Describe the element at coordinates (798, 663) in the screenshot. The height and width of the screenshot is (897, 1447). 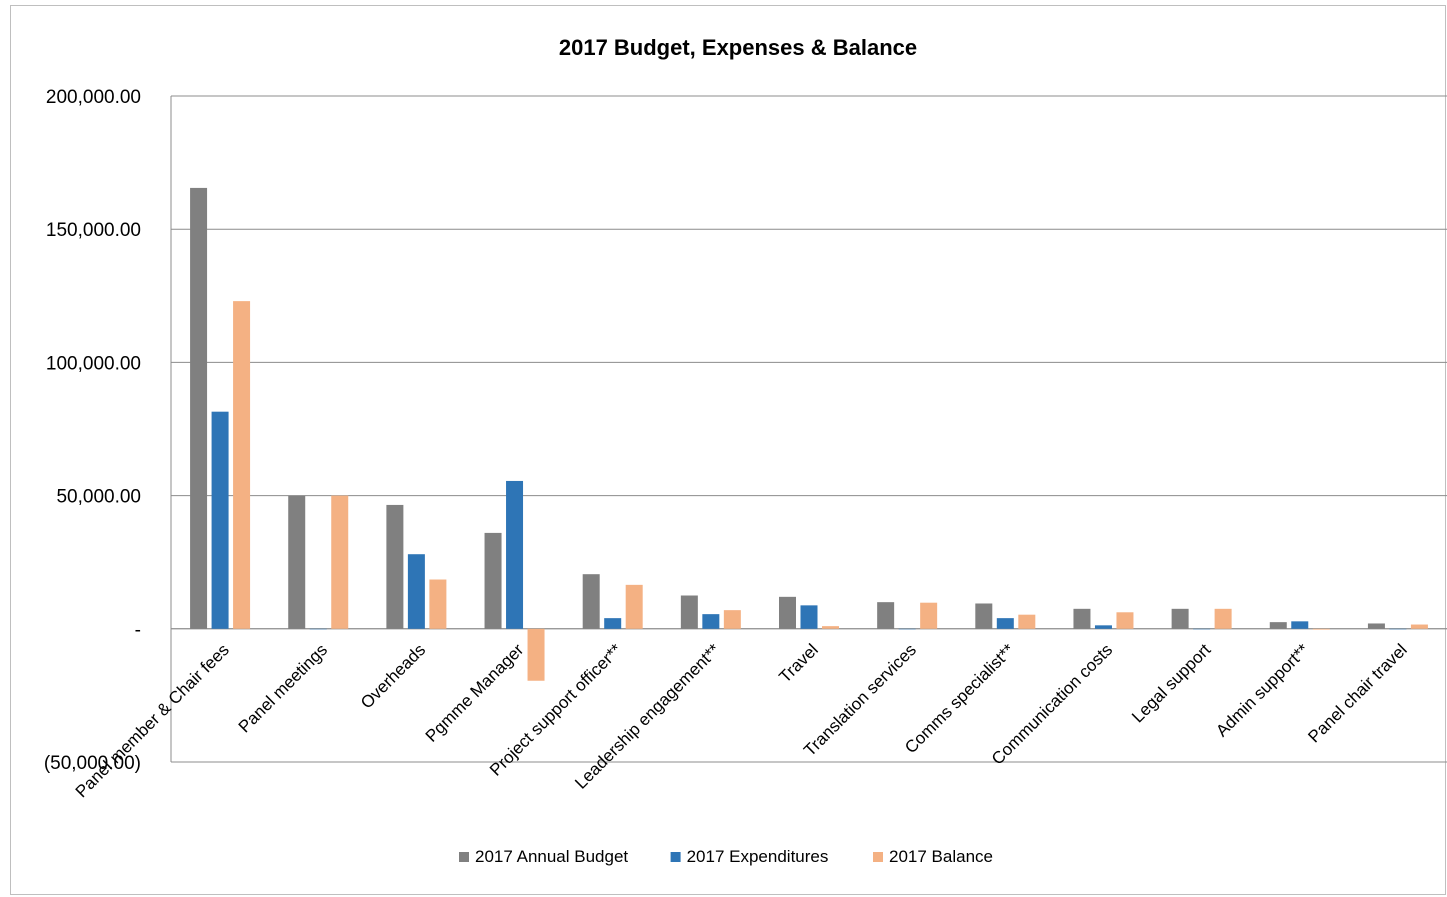
I see `x-category-label: Travel` at that location.